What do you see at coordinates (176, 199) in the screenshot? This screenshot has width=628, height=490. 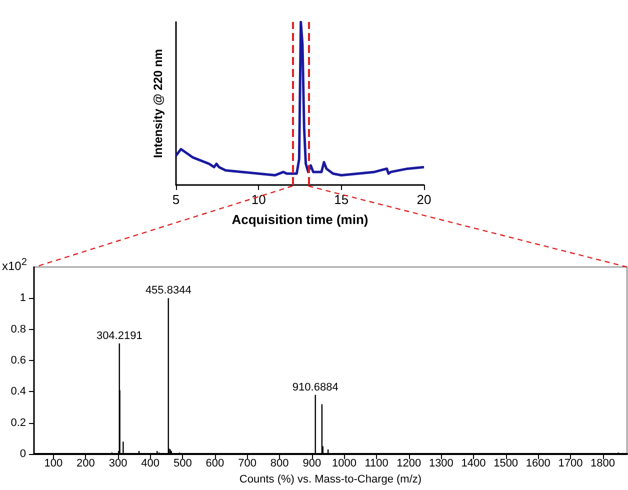 I see `x-tick-label: 5` at bounding box center [176, 199].